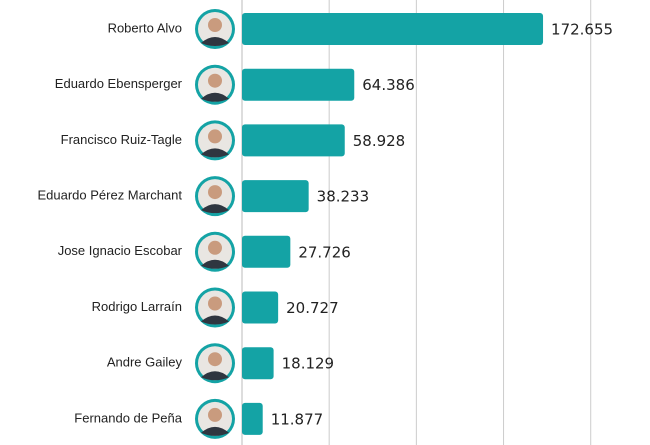 The height and width of the screenshot is (445, 650). What do you see at coordinates (582, 30) in the screenshot?
I see `value-label: 172.655` at bounding box center [582, 30].